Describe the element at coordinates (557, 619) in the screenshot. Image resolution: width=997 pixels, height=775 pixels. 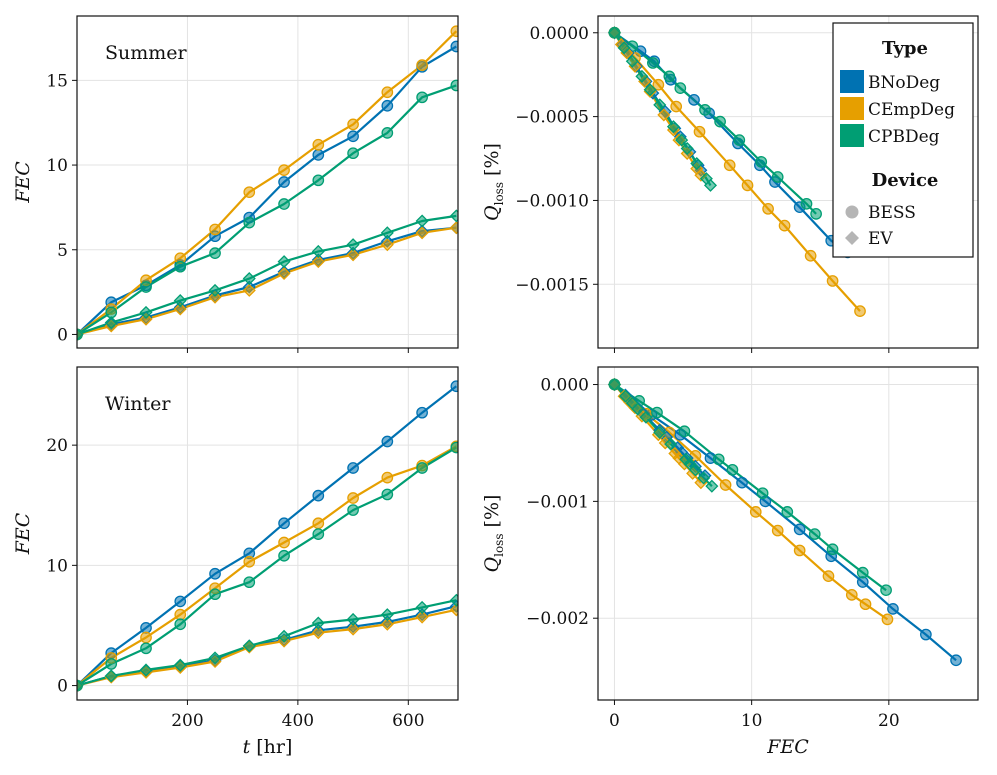
I see `y-tick-label: −0.002` at that location.